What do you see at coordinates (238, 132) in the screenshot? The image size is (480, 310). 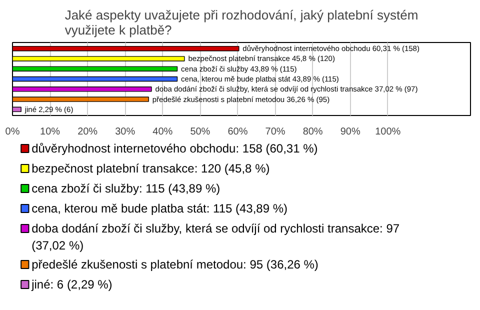 I see `x-tick-label: 60%` at bounding box center [238, 132].